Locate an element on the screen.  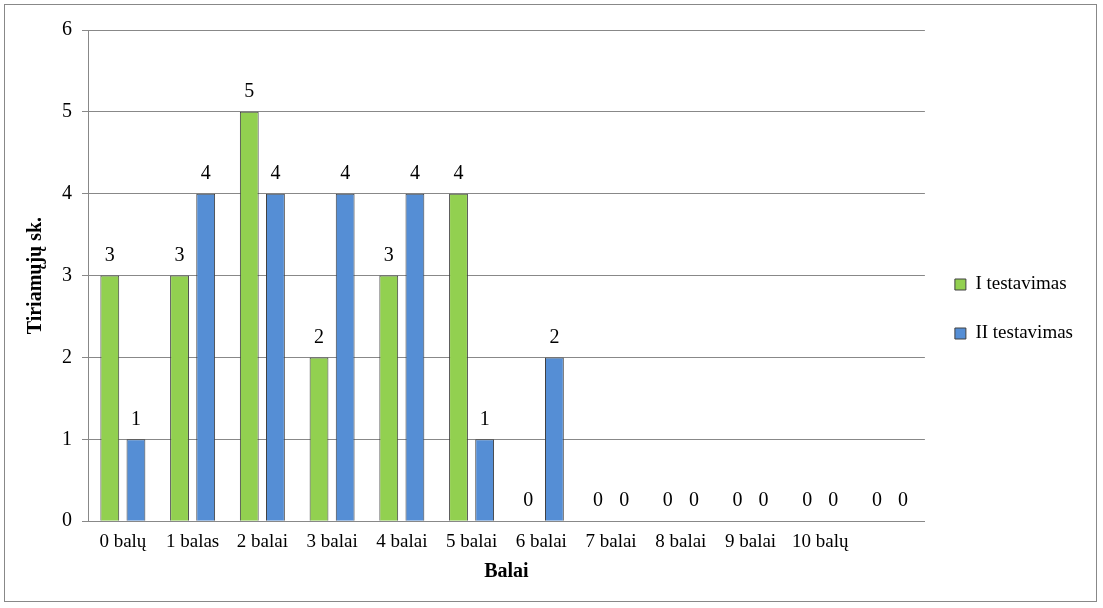
y-tick-label: 6 is located at coordinates (67, 28).